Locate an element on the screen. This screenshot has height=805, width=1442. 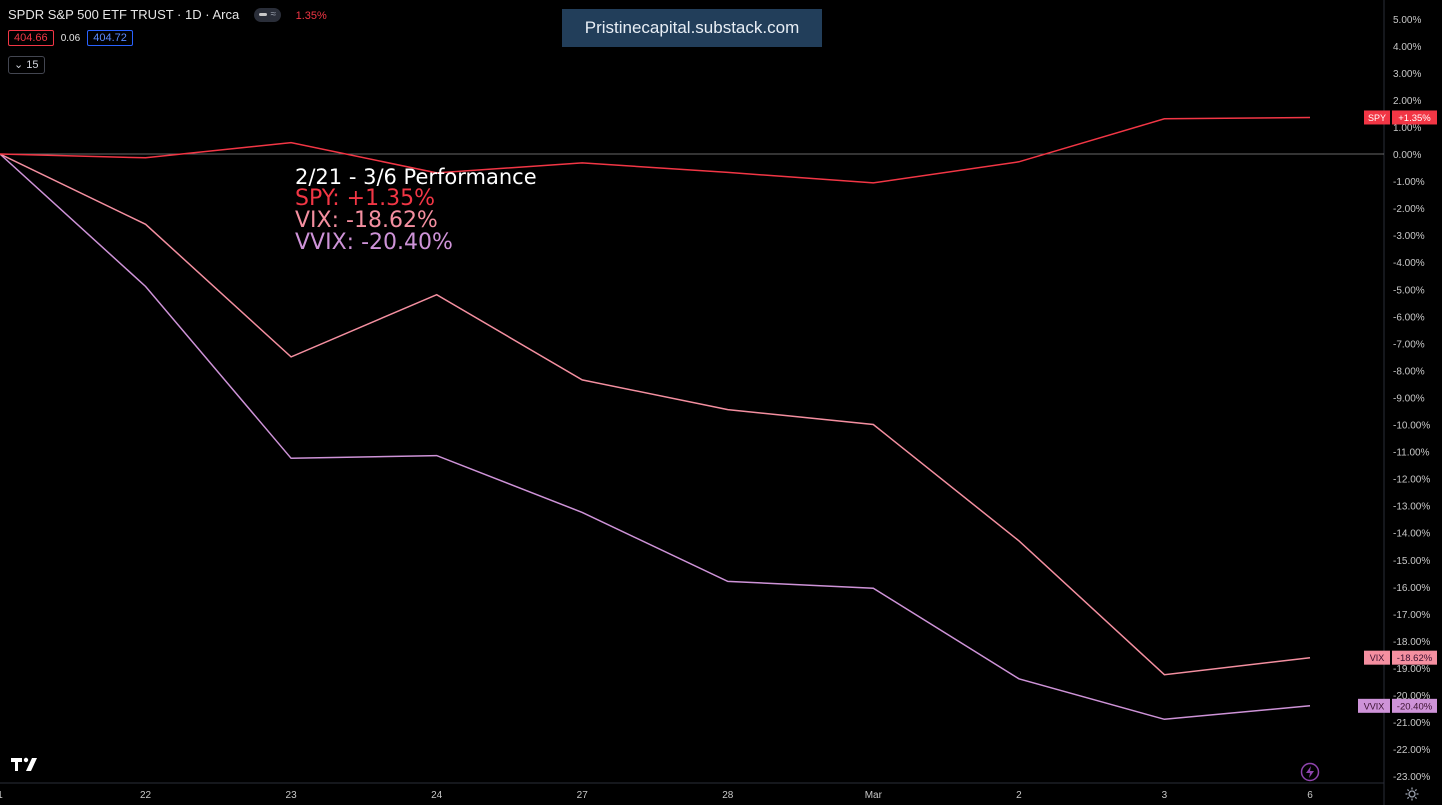
x-tick-label: 23 is located at coordinates (292, 795).